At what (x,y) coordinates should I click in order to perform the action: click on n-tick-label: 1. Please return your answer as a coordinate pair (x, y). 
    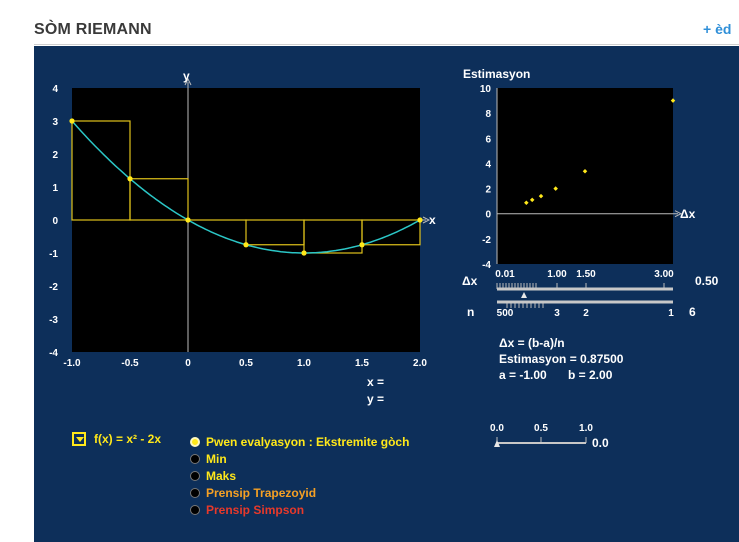
    Looking at the image, I should click on (671, 313).